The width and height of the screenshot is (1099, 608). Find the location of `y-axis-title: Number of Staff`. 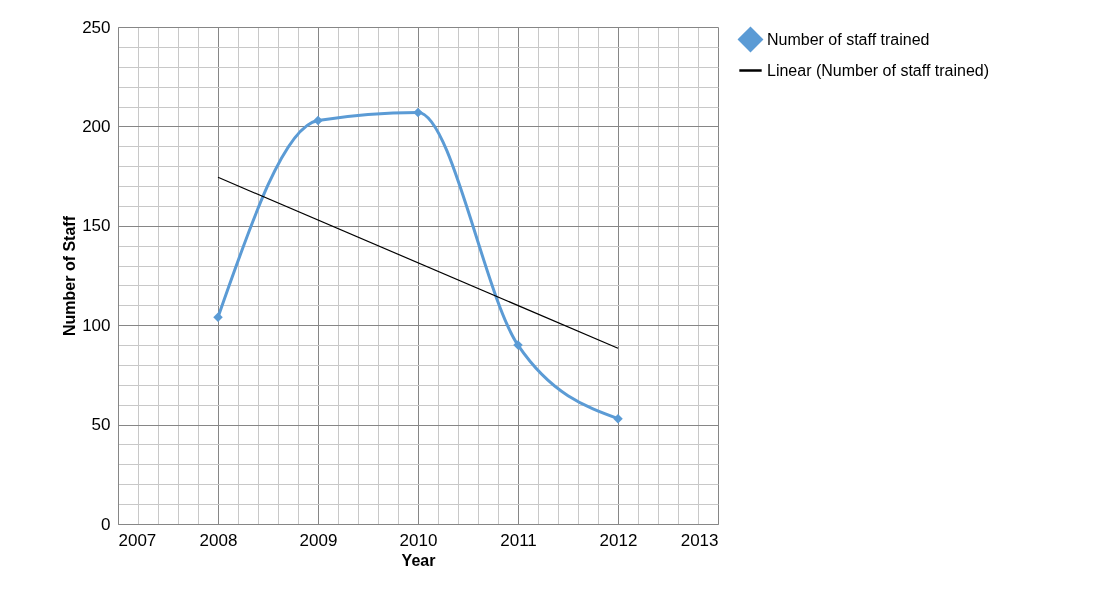

y-axis-title: Number of Staff is located at coordinates (70, 275).